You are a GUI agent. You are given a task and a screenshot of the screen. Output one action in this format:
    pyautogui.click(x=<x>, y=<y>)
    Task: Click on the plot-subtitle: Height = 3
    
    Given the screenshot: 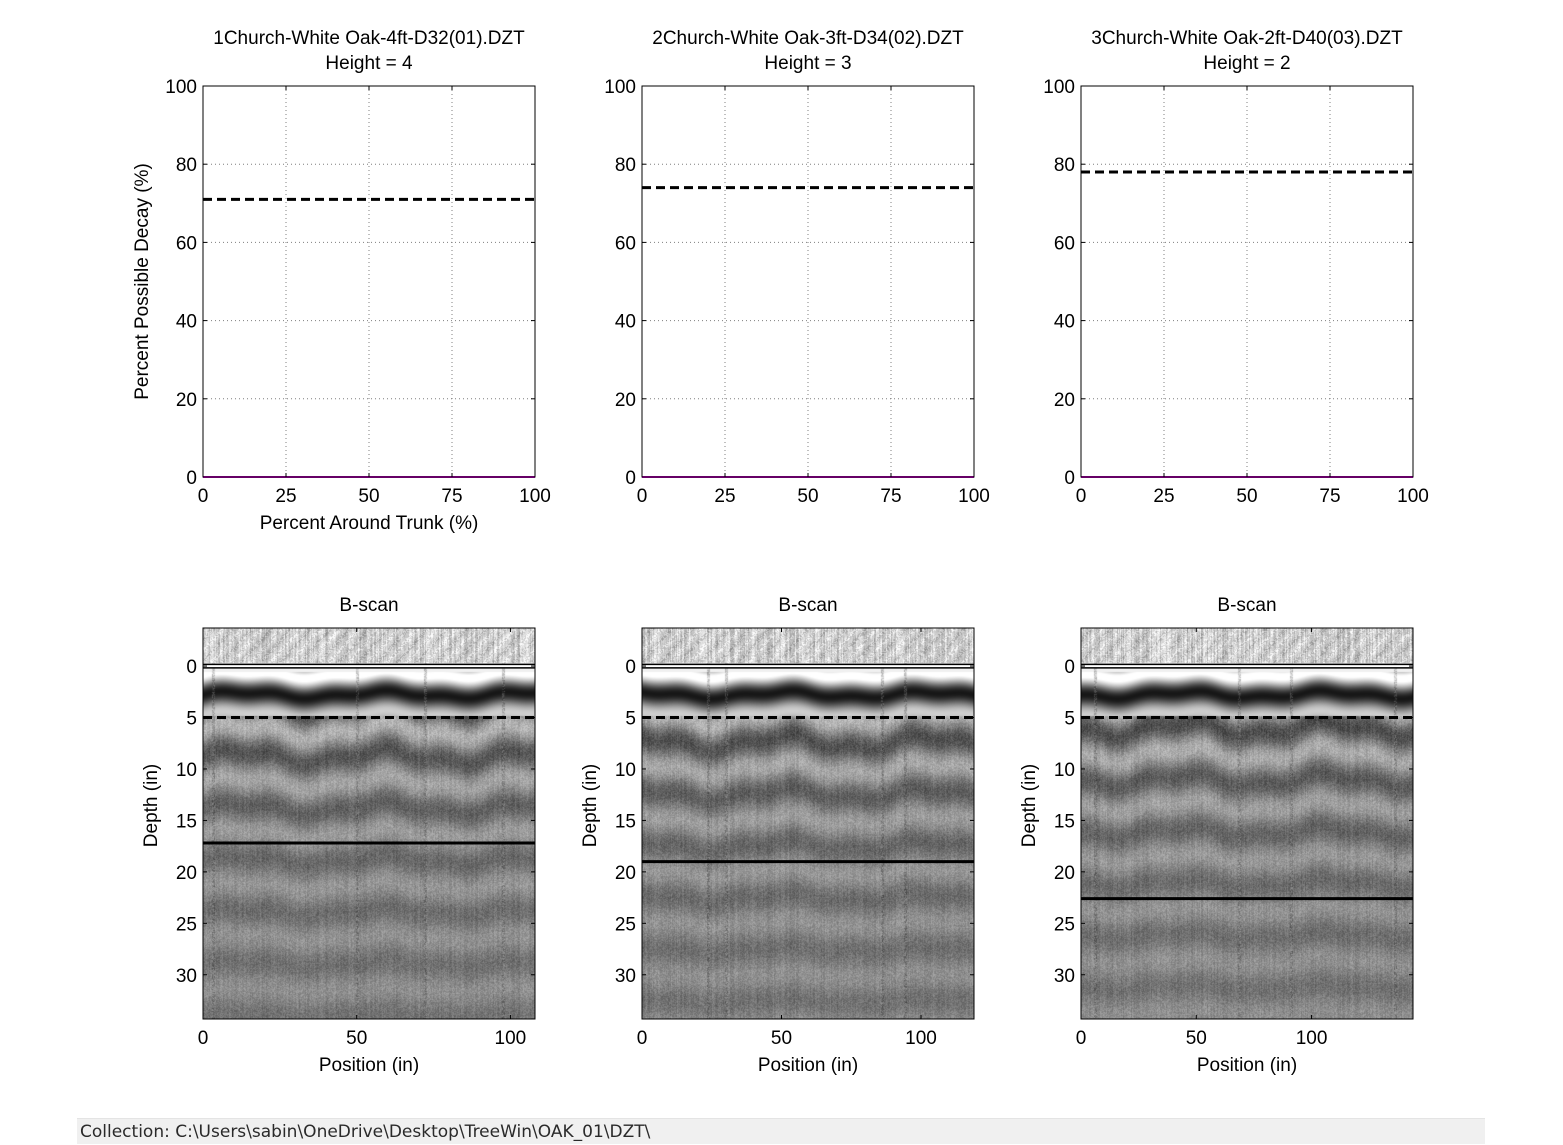 What is the action you would take?
    pyautogui.click(x=807, y=63)
    